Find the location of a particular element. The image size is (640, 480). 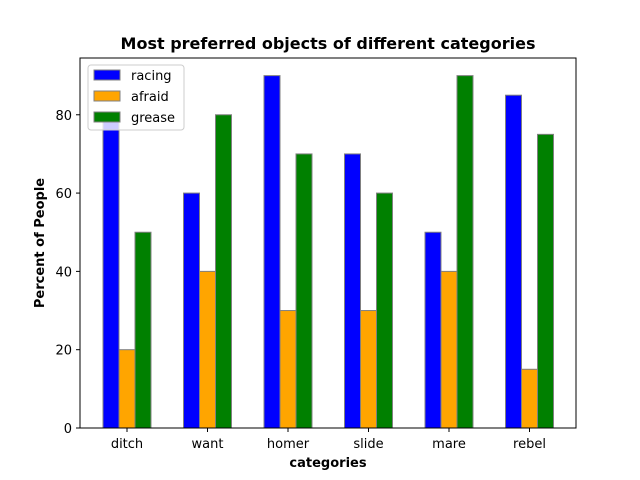

bar-grease-mare is located at coordinates (465, 252).